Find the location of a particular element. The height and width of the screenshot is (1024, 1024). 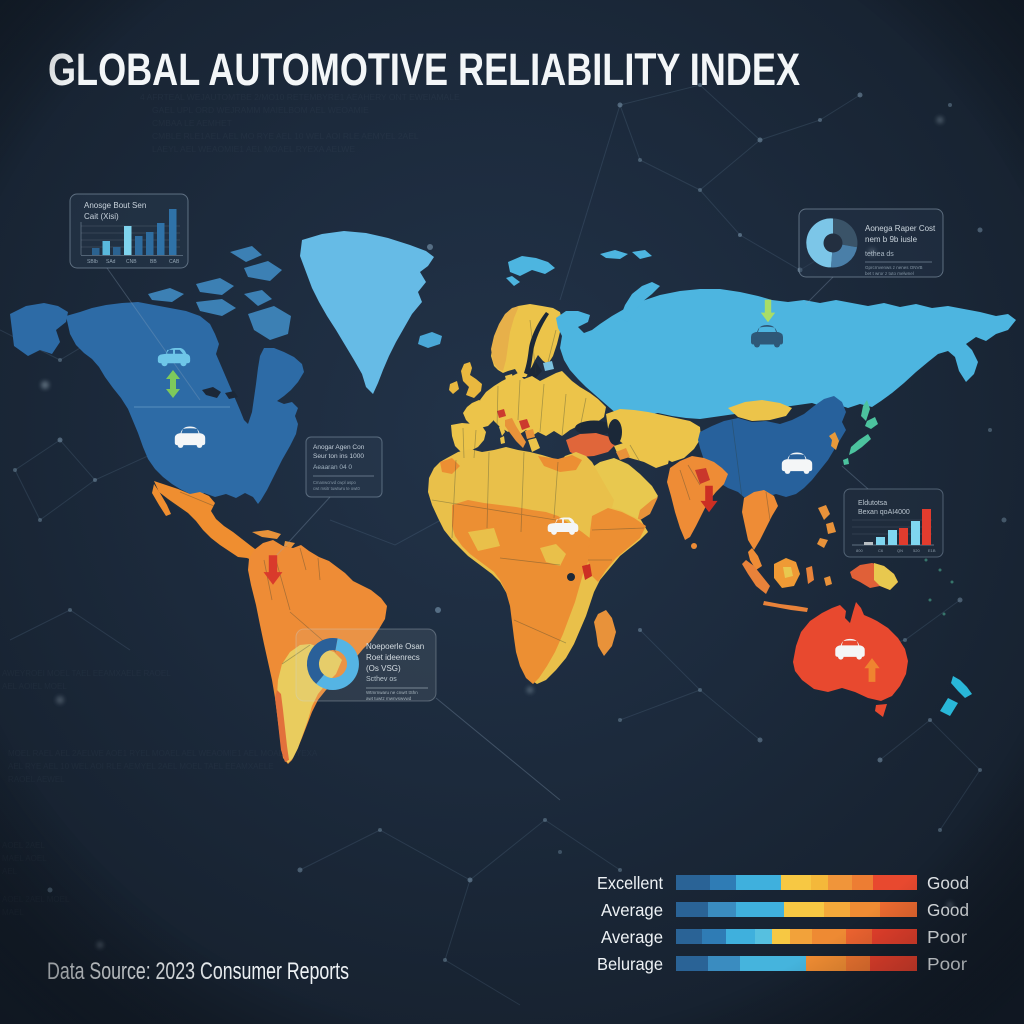

svg-text: Seur ton ins 1000 is located at coordinates (338, 456).